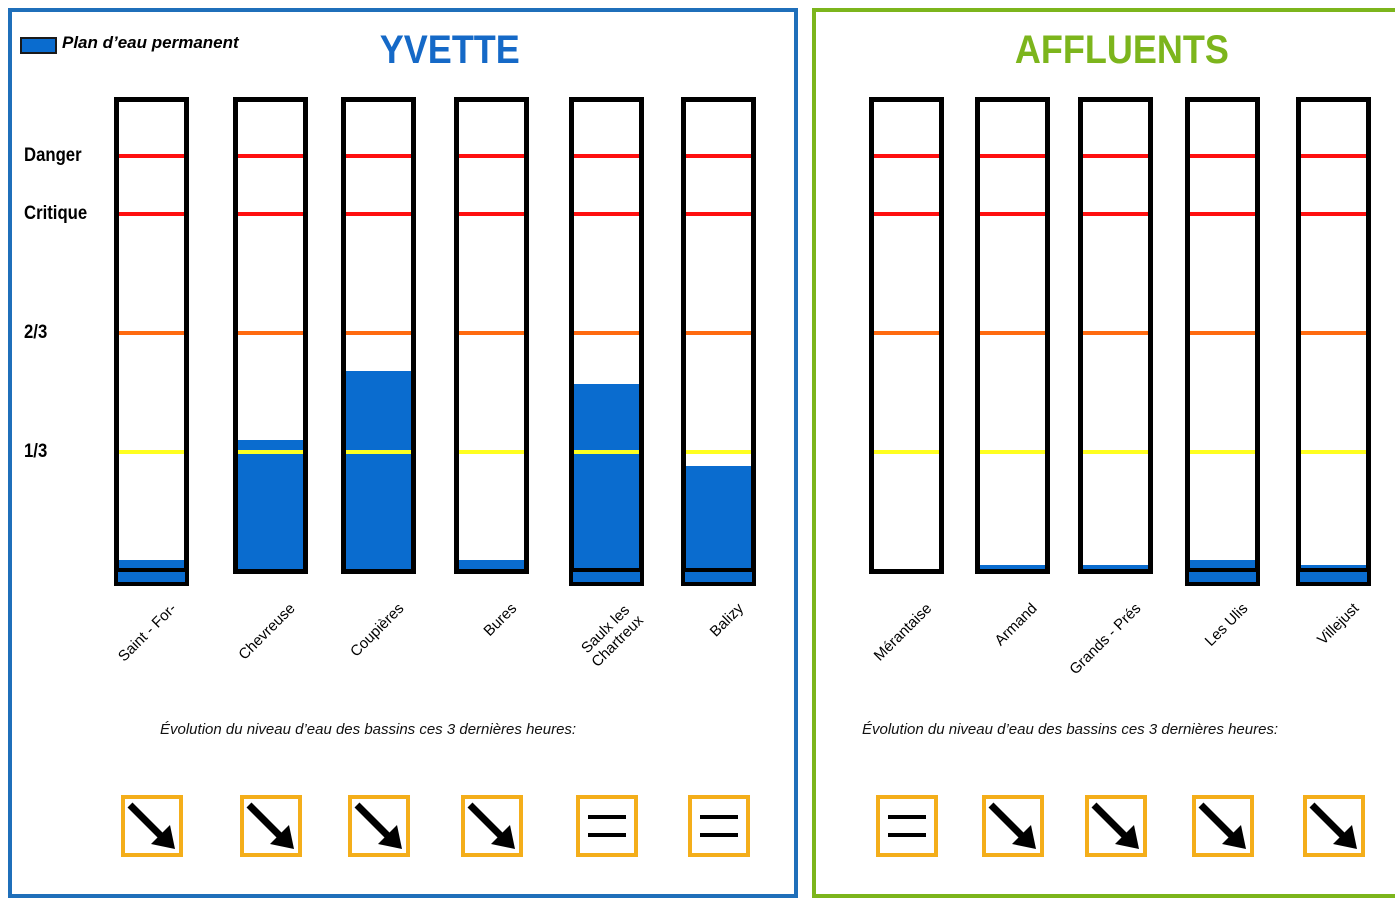 This screenshot has width=1395, height=898. I want to click on basin-merantaise, so click(906, 335).